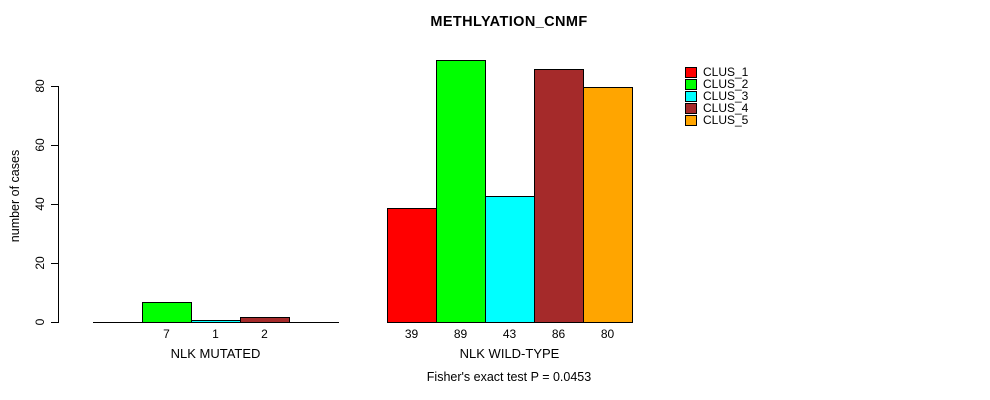 This screenshot has width=990, height=400. Describe the element at coordinates (726, 96) in the screenshot. I see `legend-label: CLUS_3` at that location.